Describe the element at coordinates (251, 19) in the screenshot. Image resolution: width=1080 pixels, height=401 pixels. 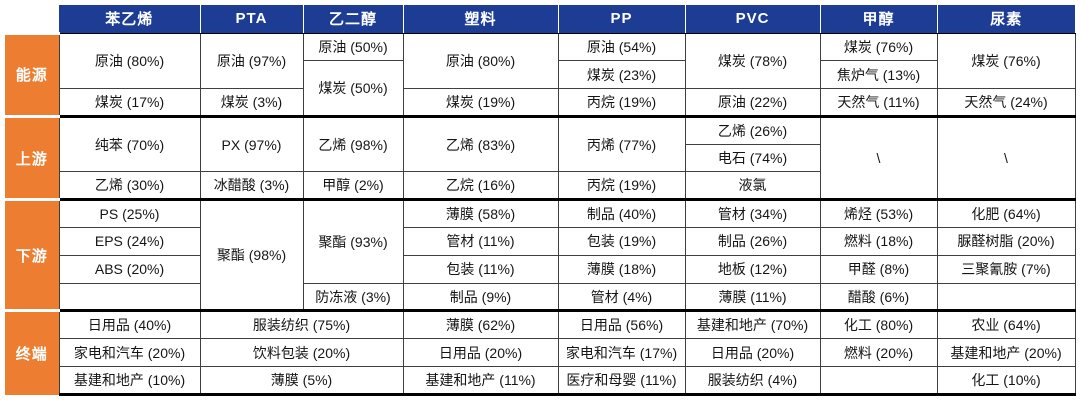
I see `col-header-pta: PTA` at that location.